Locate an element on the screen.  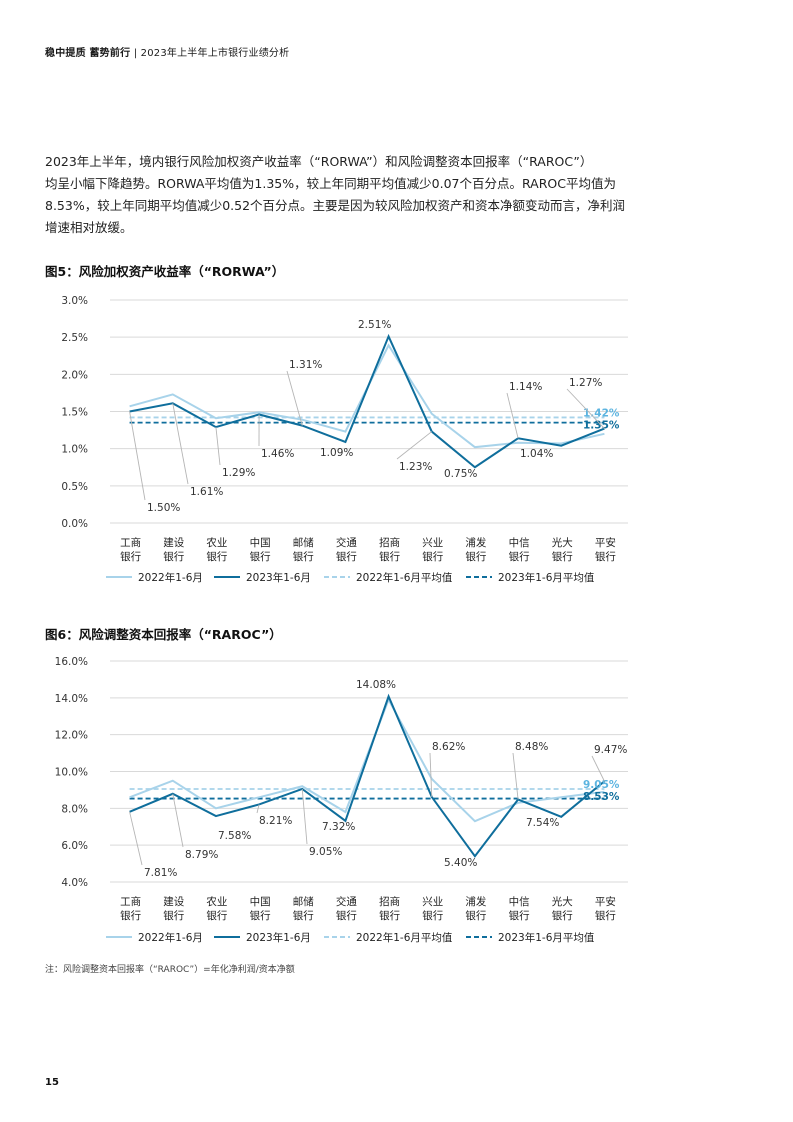
page-header: 稳中提质 蓄势前行 | 2023年上半年上市银行业绩分析 is located at coordinates (167, 51).